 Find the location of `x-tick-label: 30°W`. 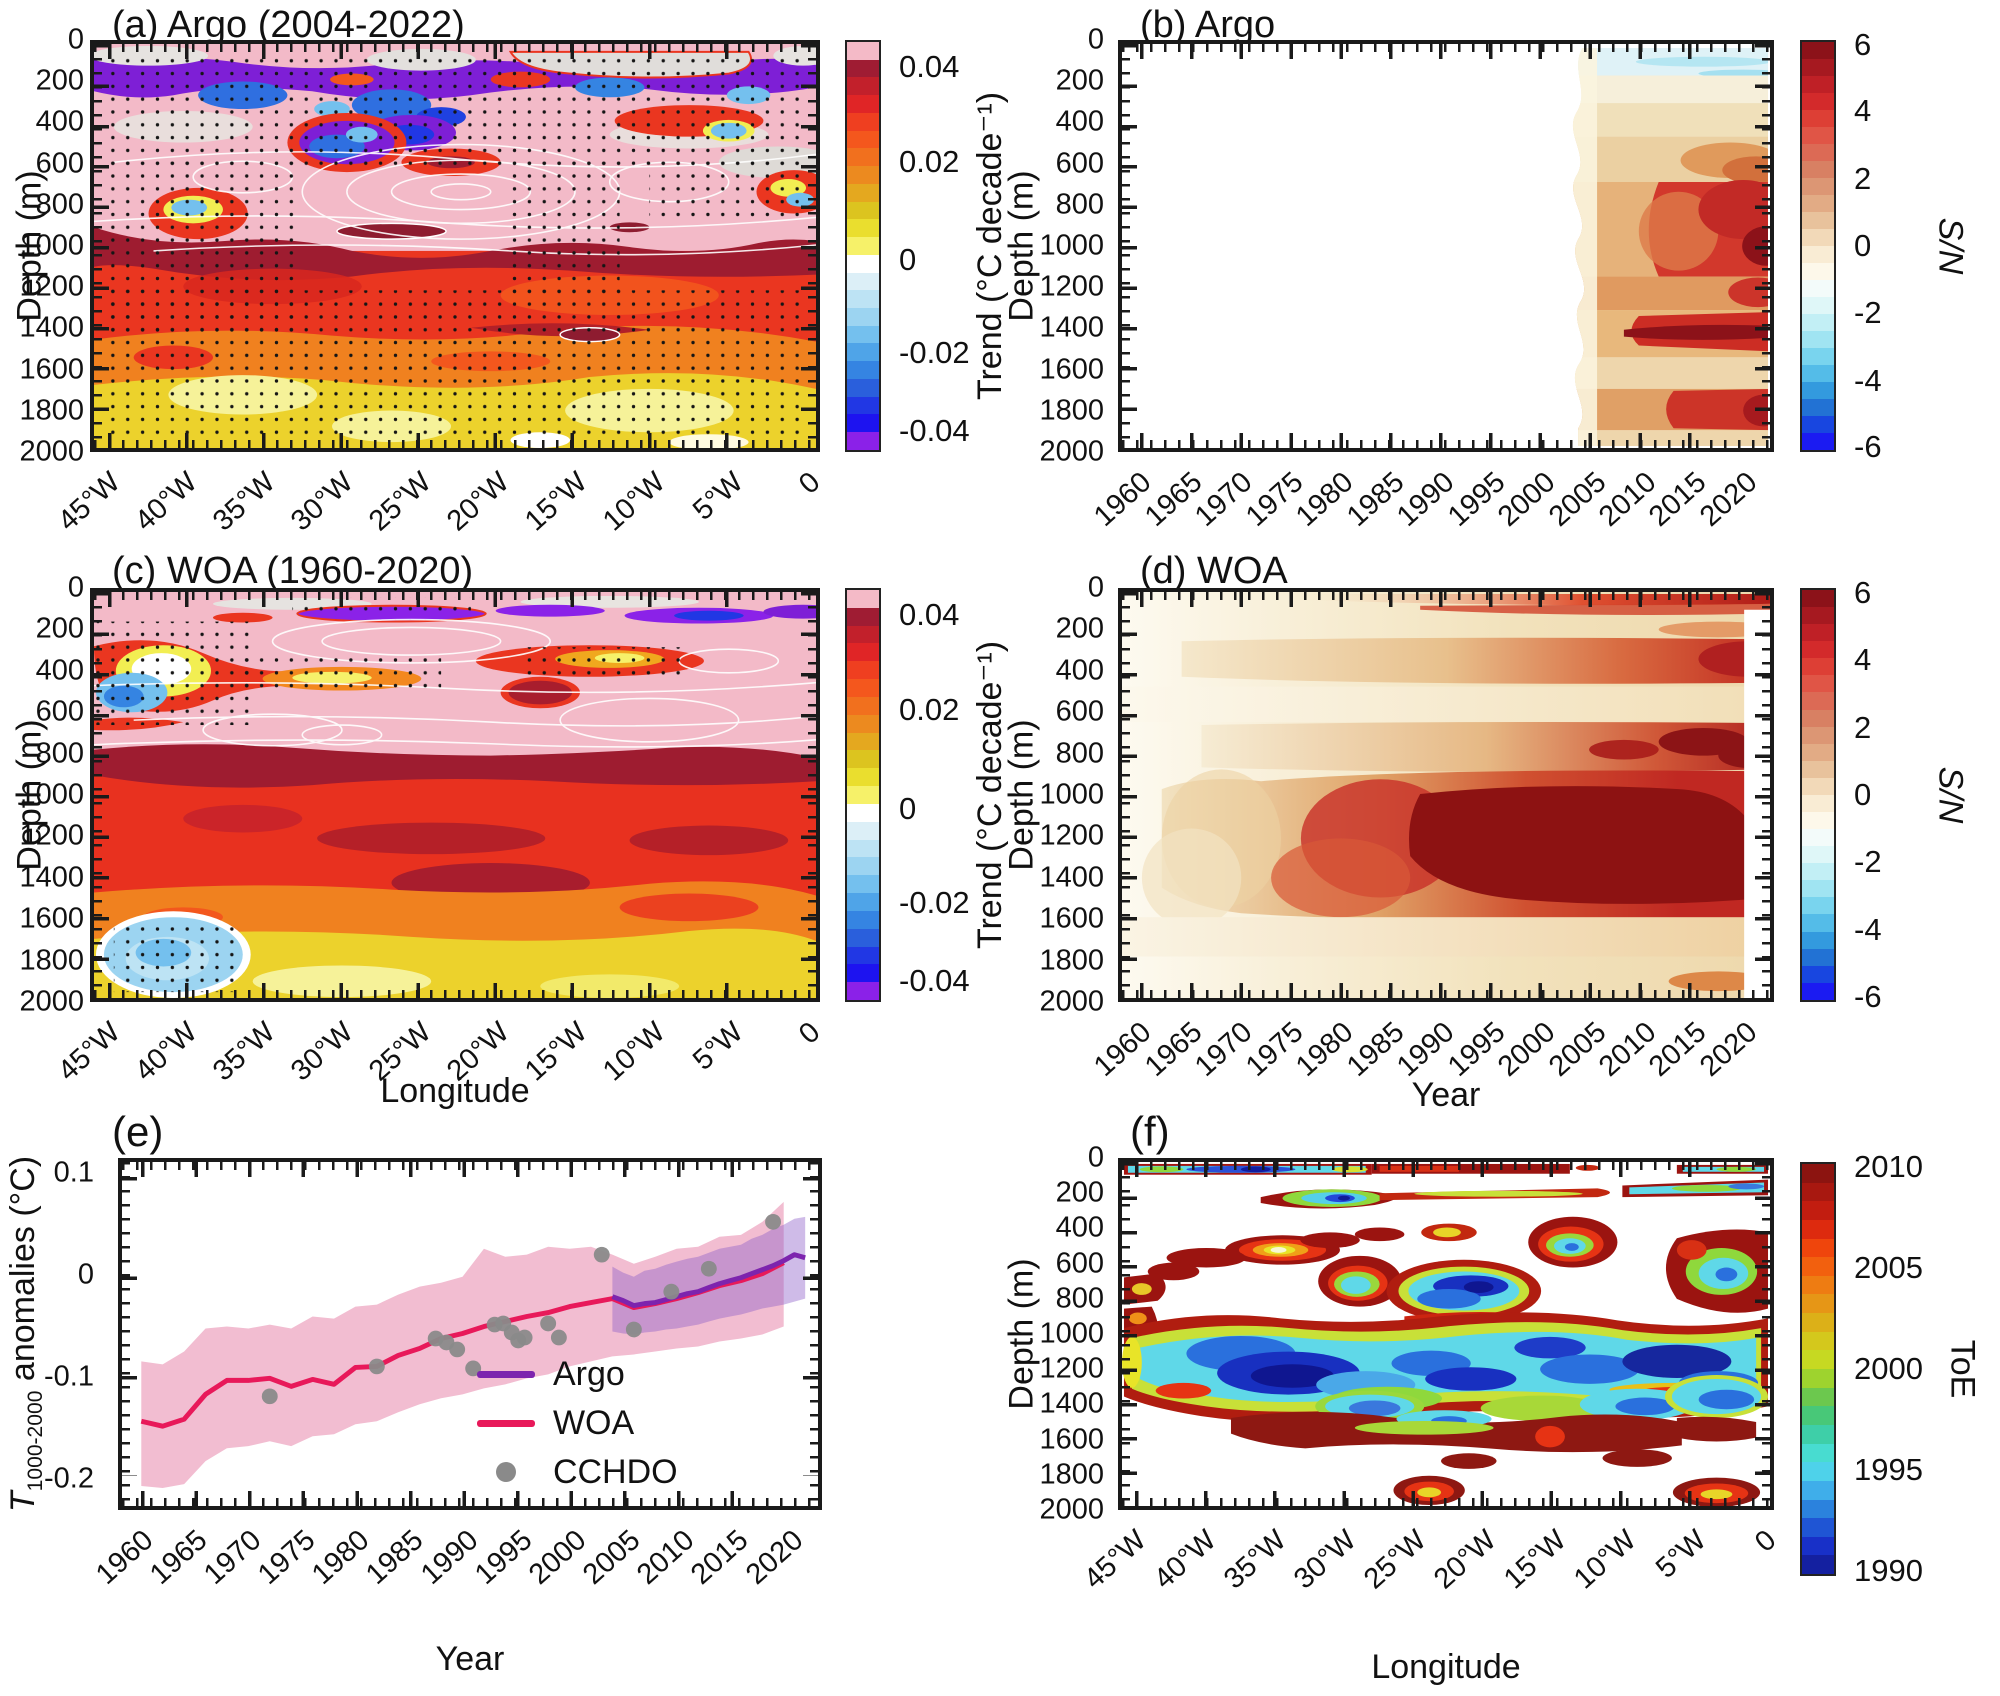

x-tick-label: 30°W is located at coordinates (322, 1052).